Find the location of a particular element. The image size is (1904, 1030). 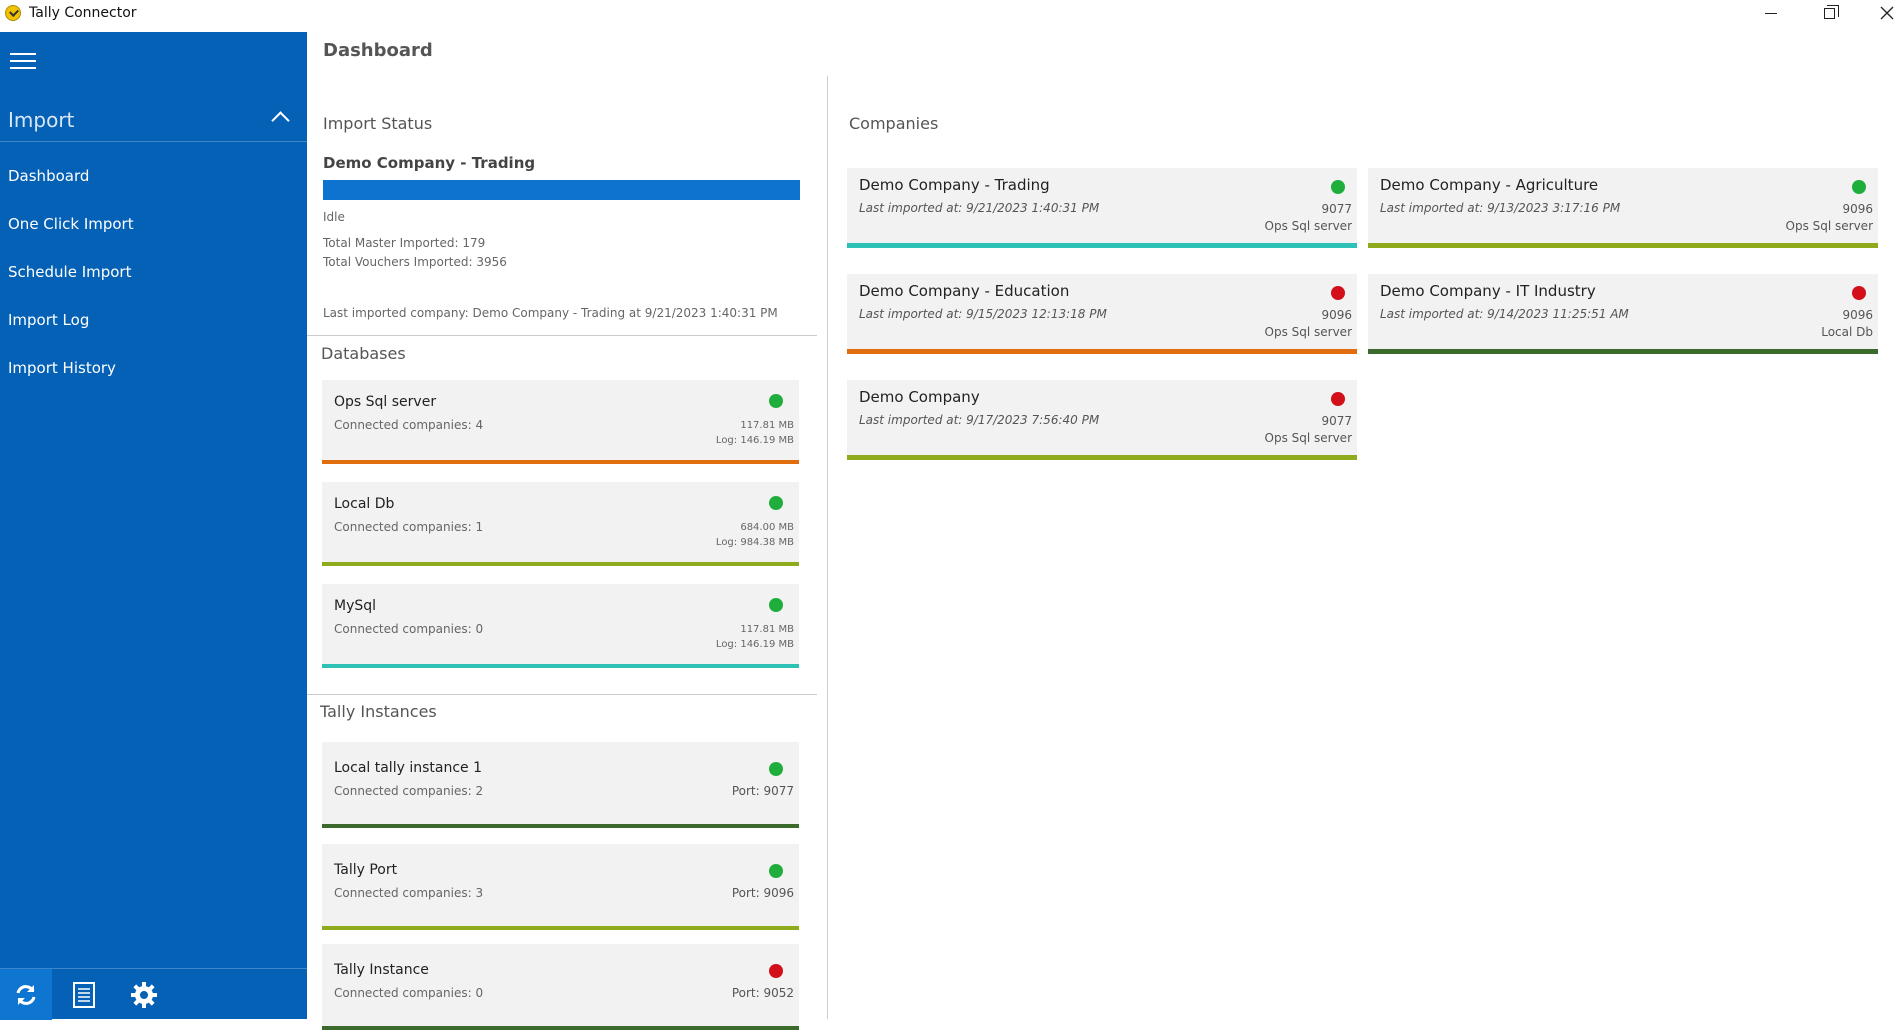

total-vouchers: Total Vouchers Imported: 3956 is located at coordinates (415, 262).